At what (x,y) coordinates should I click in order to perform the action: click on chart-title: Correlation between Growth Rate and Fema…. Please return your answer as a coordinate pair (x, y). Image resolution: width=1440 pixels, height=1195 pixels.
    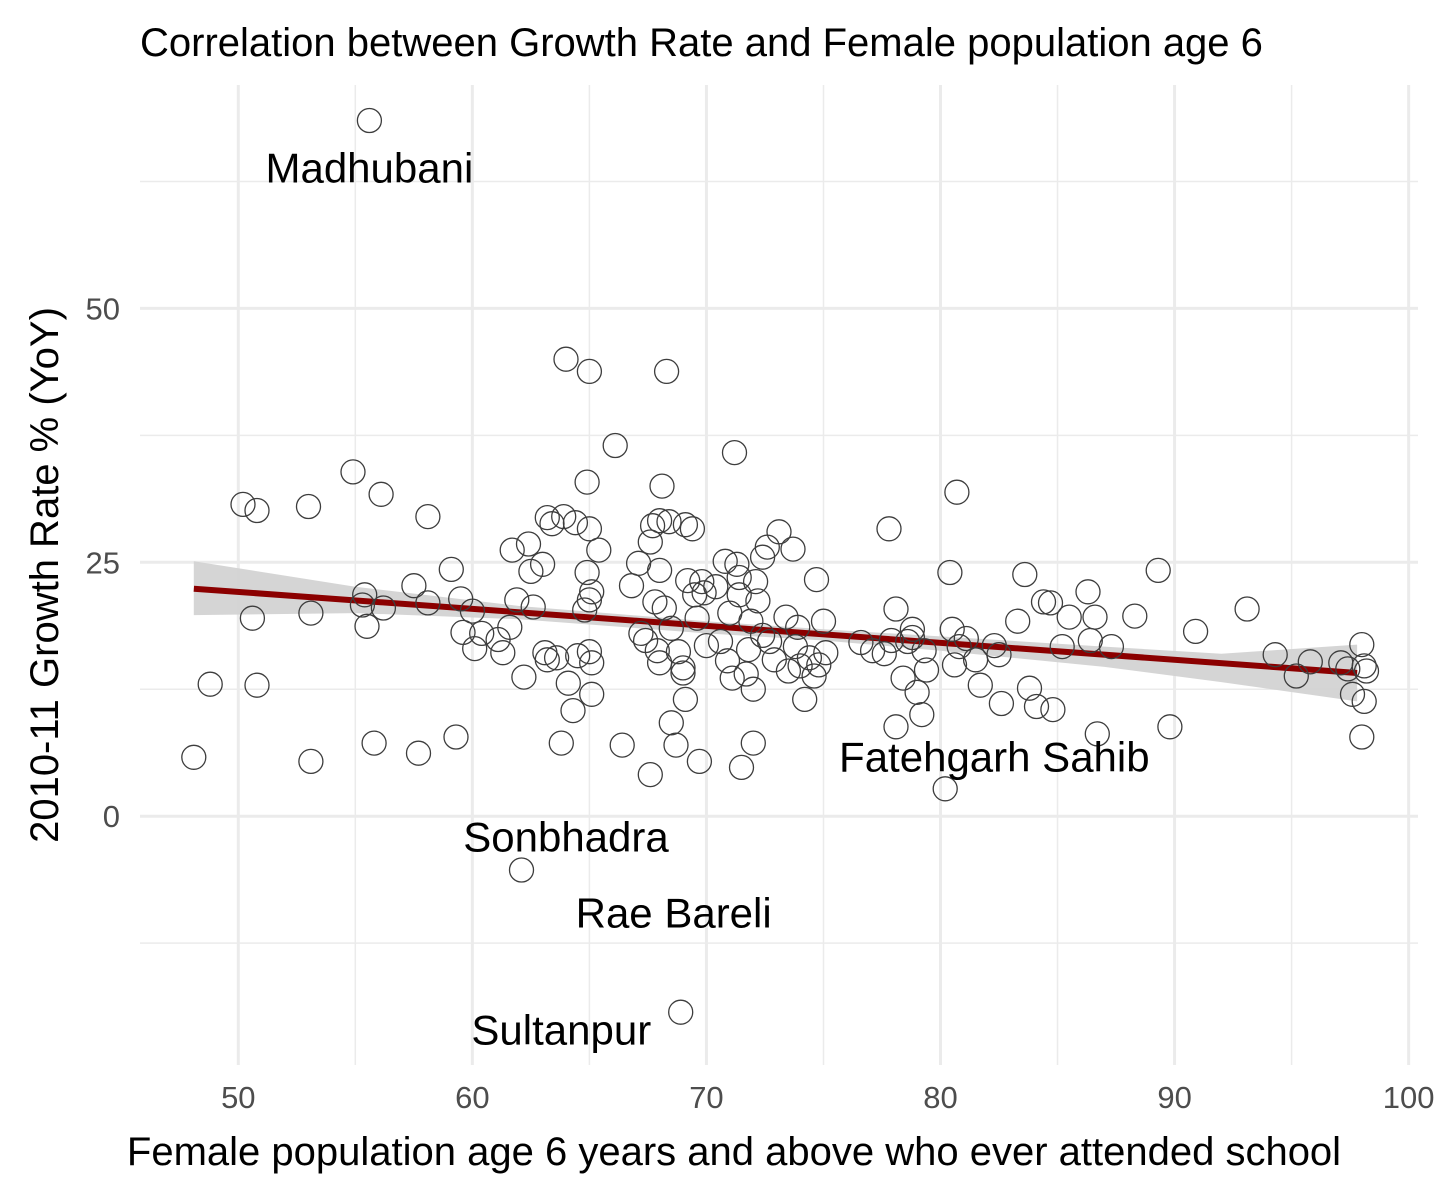
    Looking at the image, I should click on (701, 43).